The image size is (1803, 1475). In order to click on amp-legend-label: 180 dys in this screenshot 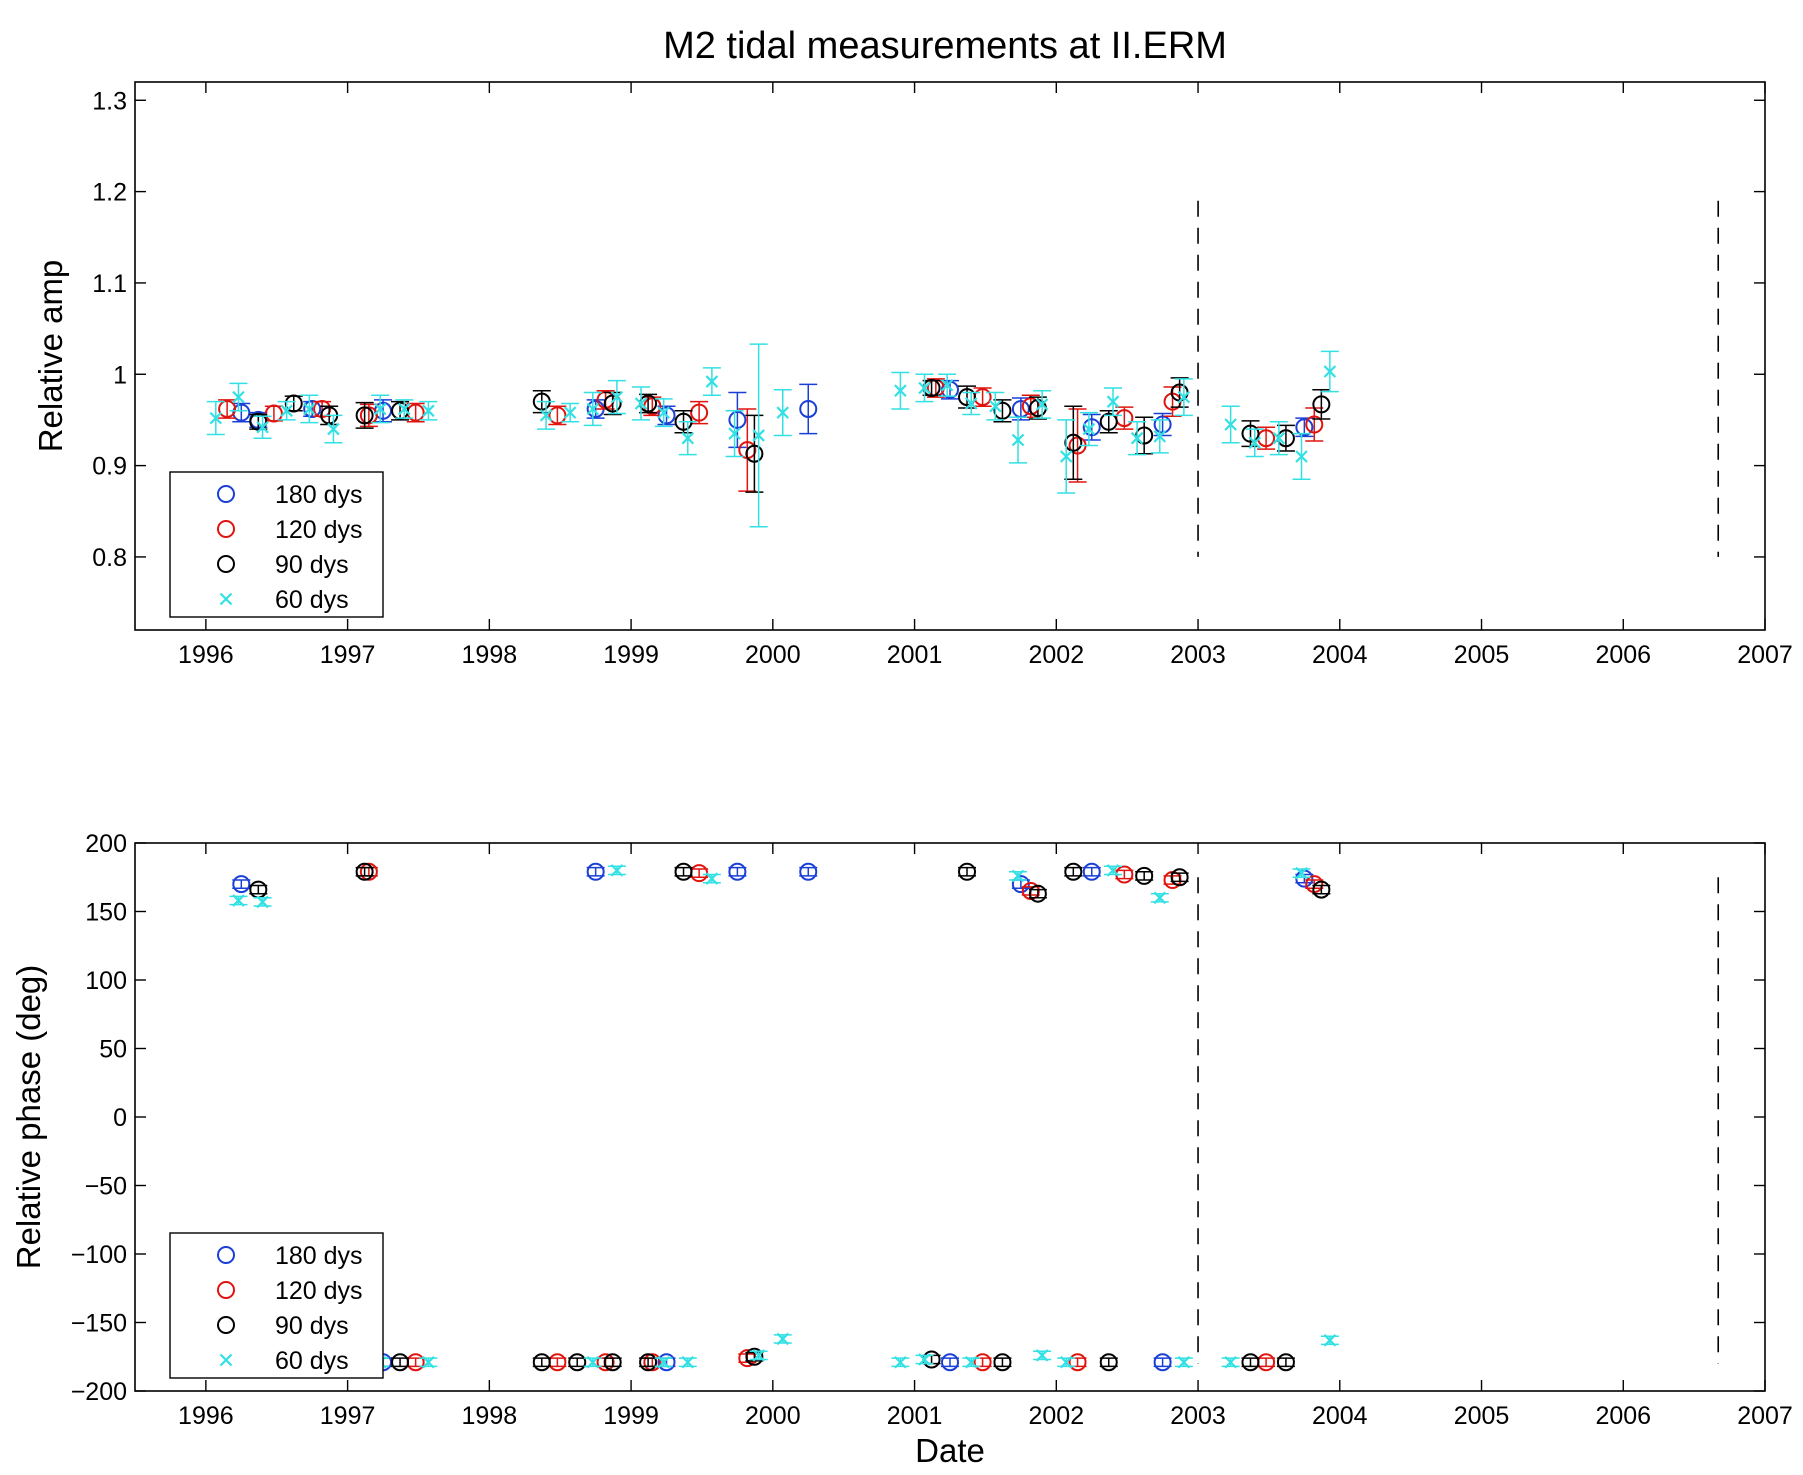, I will do `click(319, 495)`.